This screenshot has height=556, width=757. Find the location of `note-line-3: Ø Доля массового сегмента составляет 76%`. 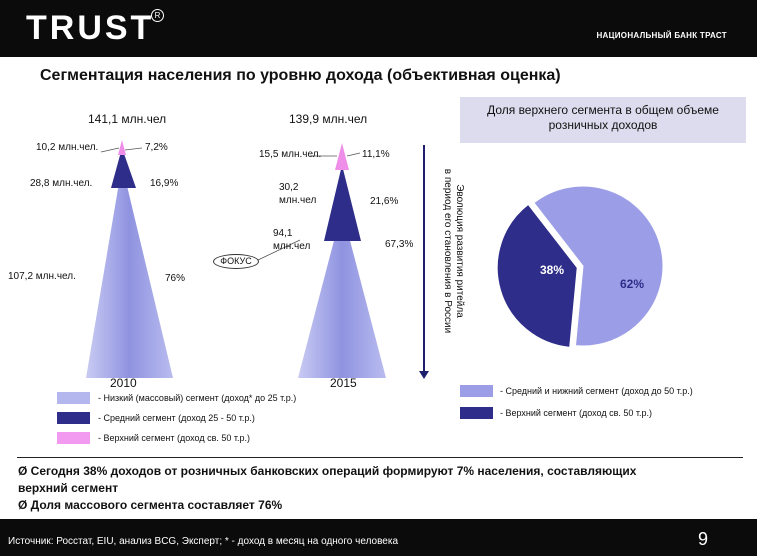

note-line-3: Ø Доля массового сегмента составляет 76% is located at coordinates (150, 505).